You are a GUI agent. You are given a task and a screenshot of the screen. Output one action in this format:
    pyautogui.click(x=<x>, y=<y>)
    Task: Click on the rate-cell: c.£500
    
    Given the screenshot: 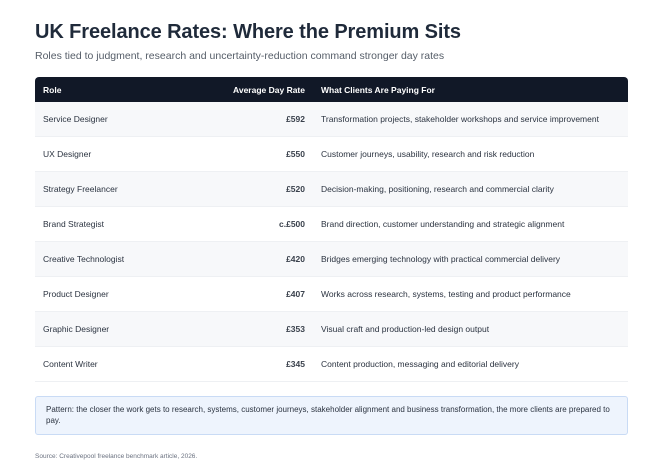 What is the action you would take?
    pyautogui.click(x=234, y=224)
    